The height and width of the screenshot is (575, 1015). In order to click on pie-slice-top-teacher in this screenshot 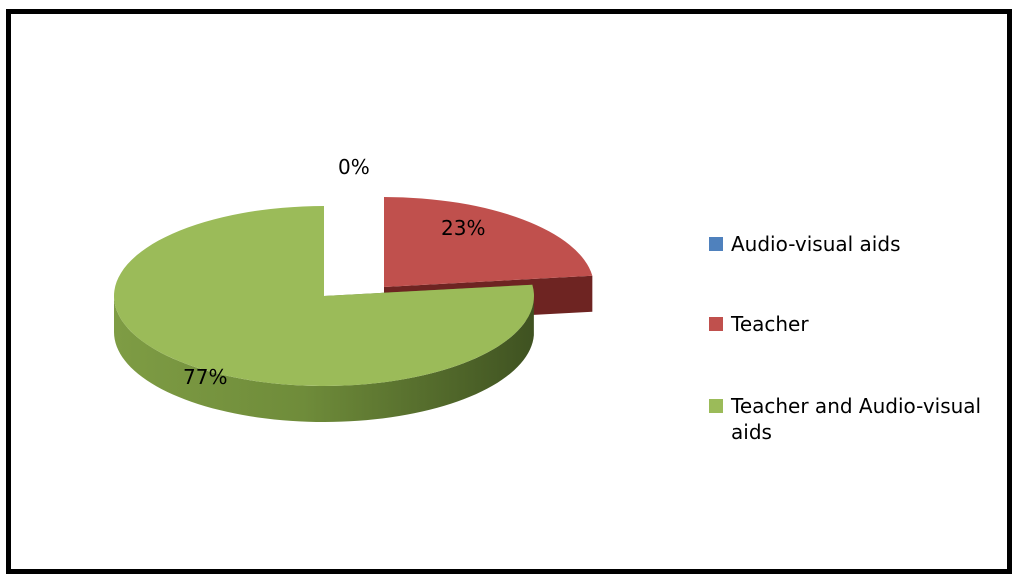, I will do `click(488, 242)`.